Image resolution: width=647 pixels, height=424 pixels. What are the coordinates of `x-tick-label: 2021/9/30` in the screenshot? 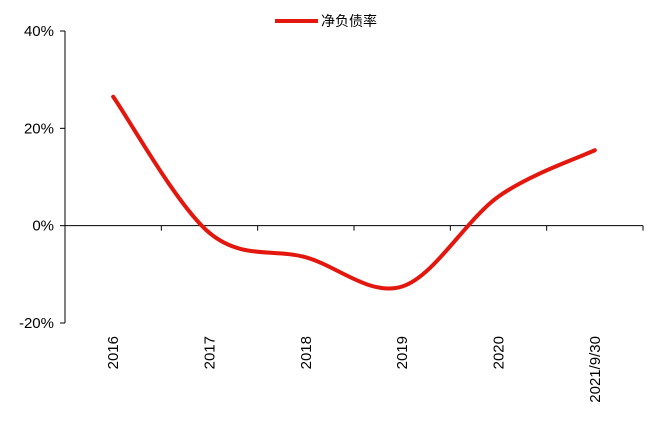 It's located at (595, 369).